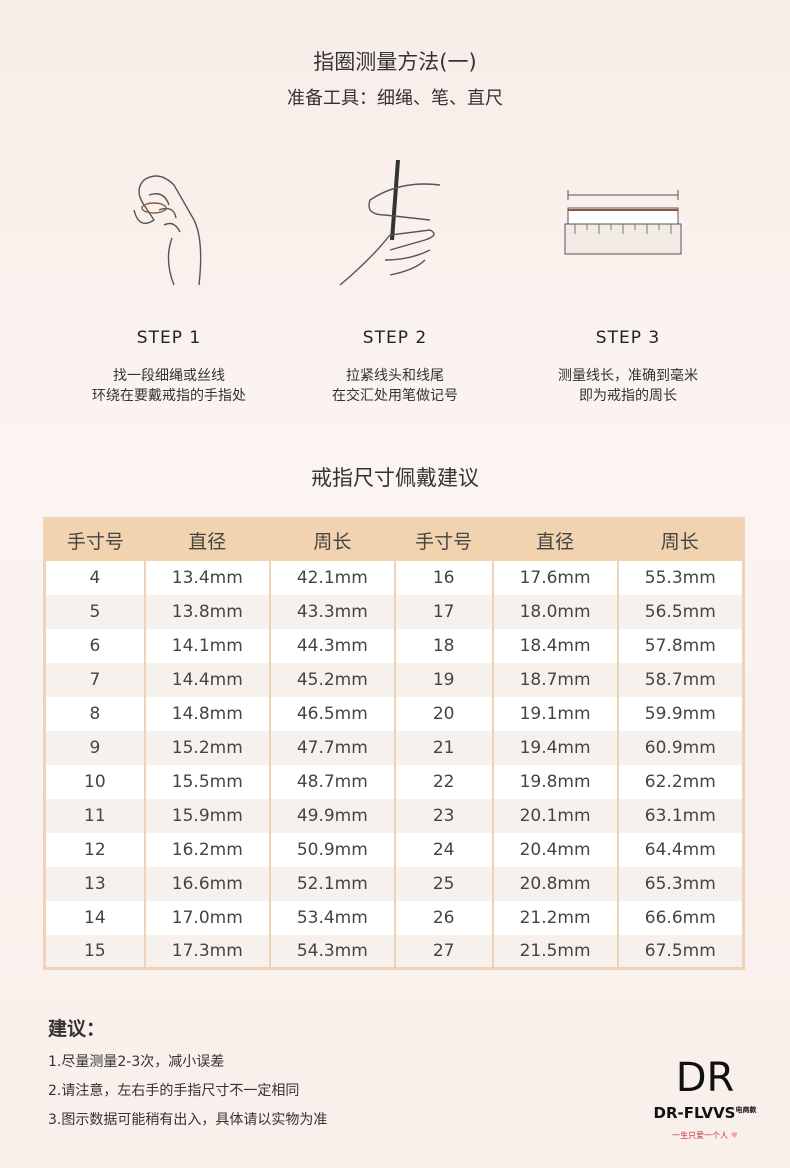 The image size is (790, 1168). I want to click on table-row: 14 17.0mm 53.4mm 26 21.2mm 66.6mm, so click(394, 917).